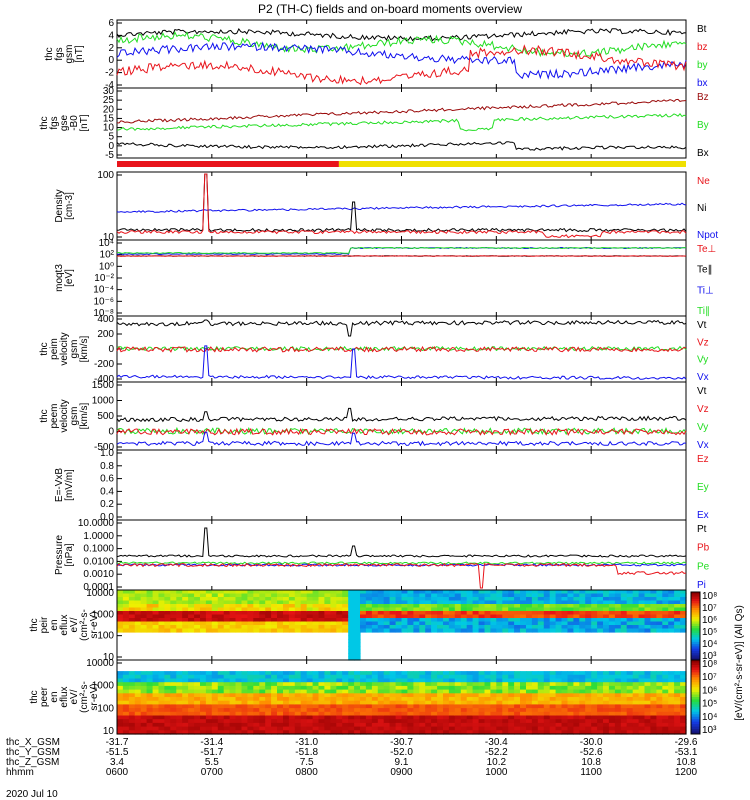 This screenshot has width=750, height=800. I want to click on footer-value: 0700, so click(212, 772).